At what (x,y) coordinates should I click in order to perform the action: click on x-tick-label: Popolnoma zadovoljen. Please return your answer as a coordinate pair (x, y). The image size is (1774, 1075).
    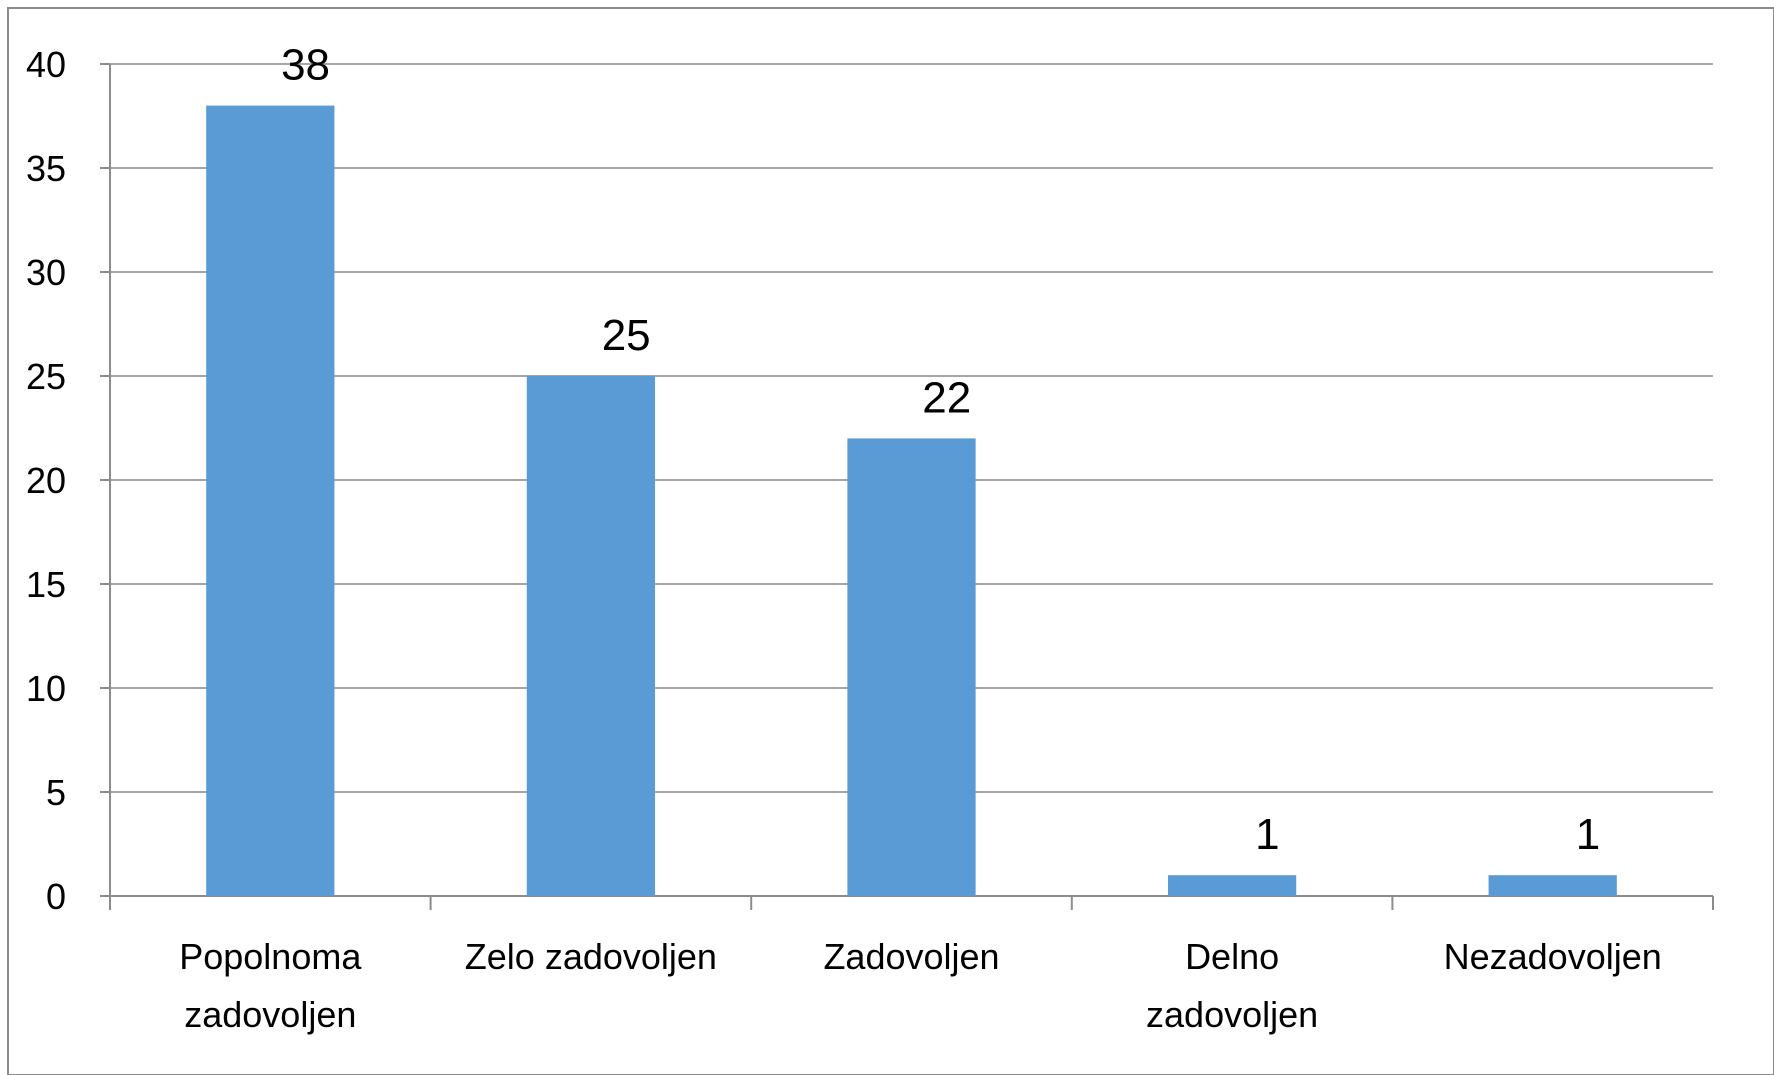
    Looking at the image, I should click on (270, 985).